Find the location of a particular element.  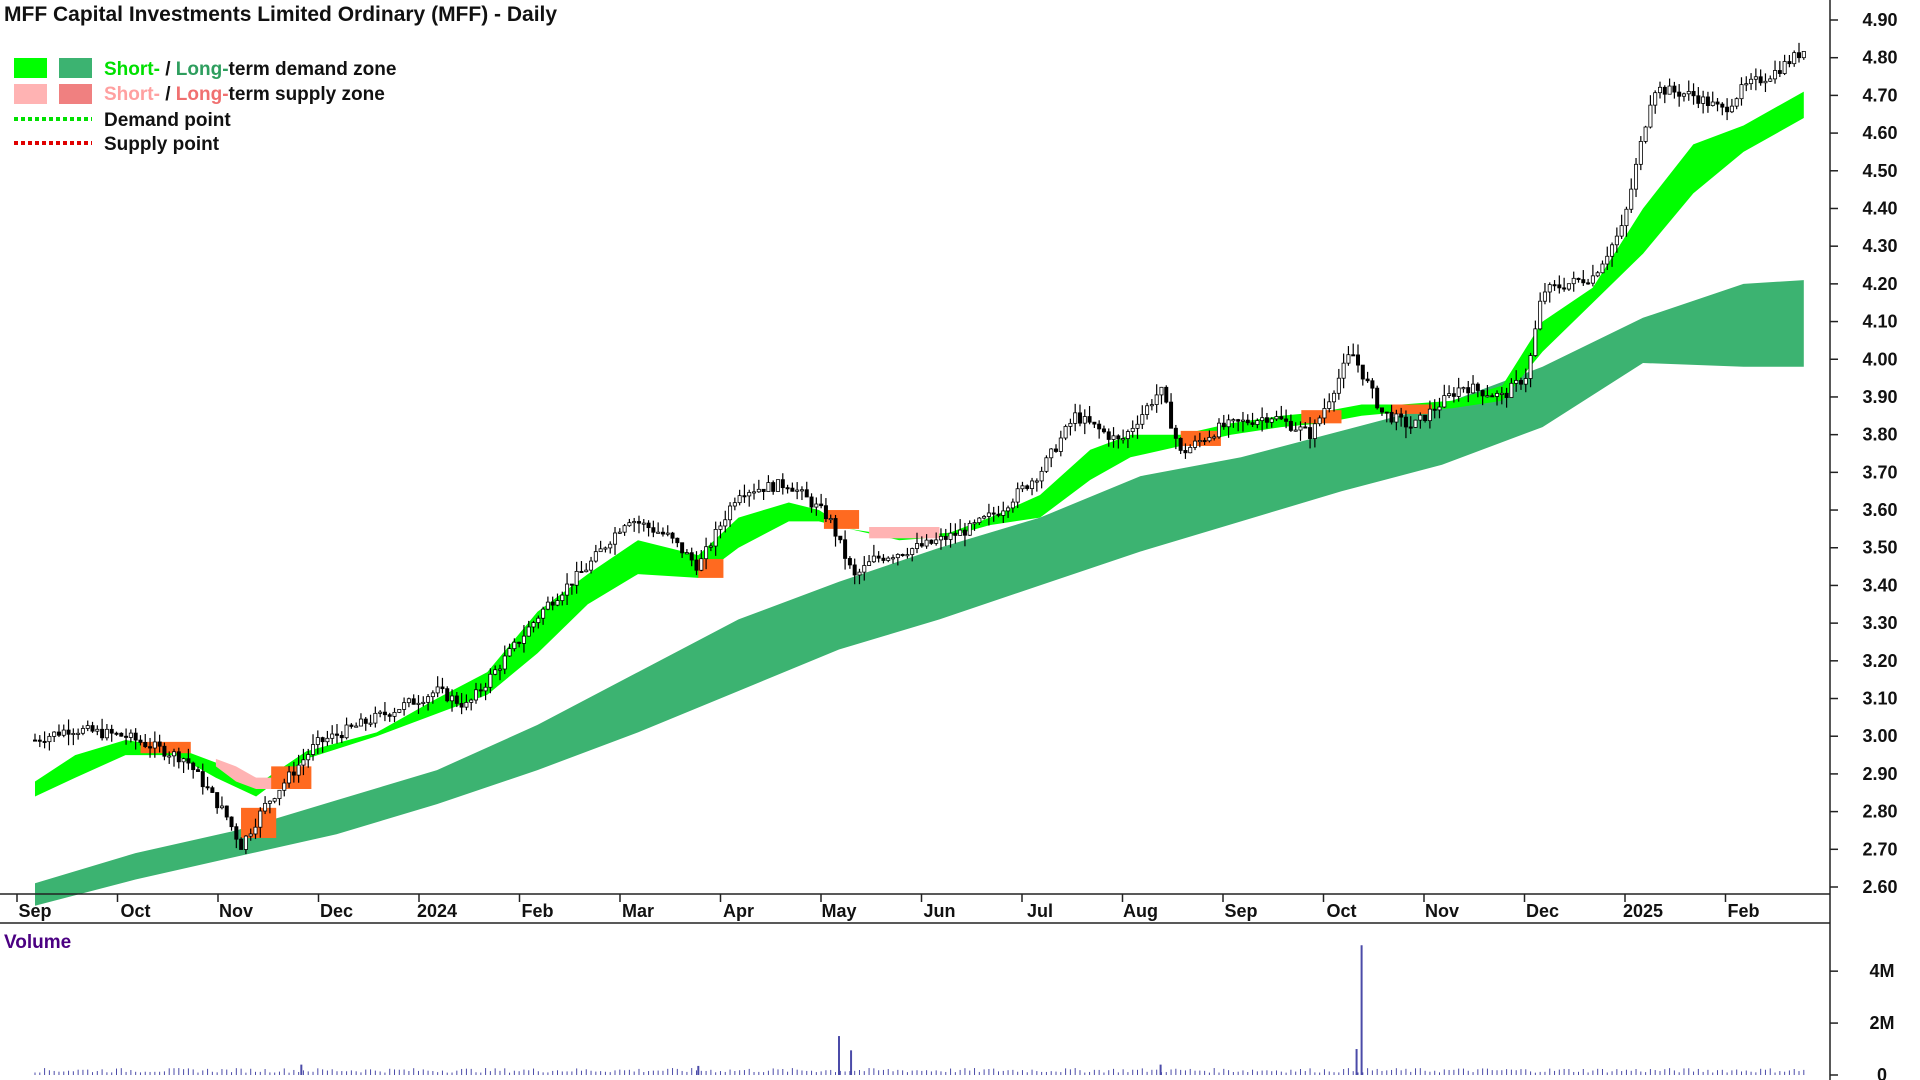

legend-supply-long: Long- is located at coordinates (202, 94).